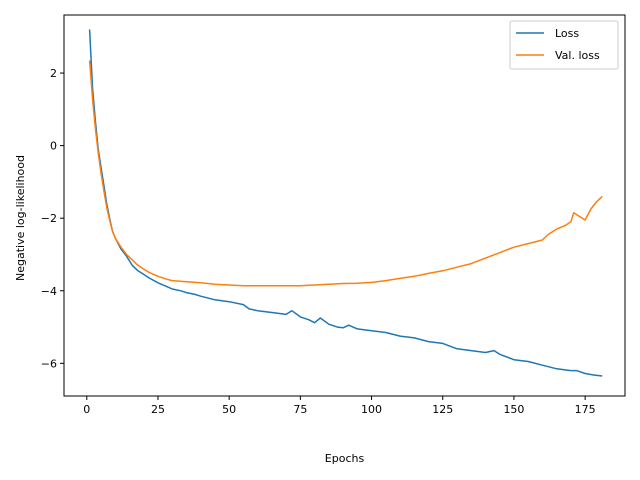  What do you see at coordinates (513, 409) in the screenshot?
I see `x-tick-label: 150` at bounding box center [513, 409].